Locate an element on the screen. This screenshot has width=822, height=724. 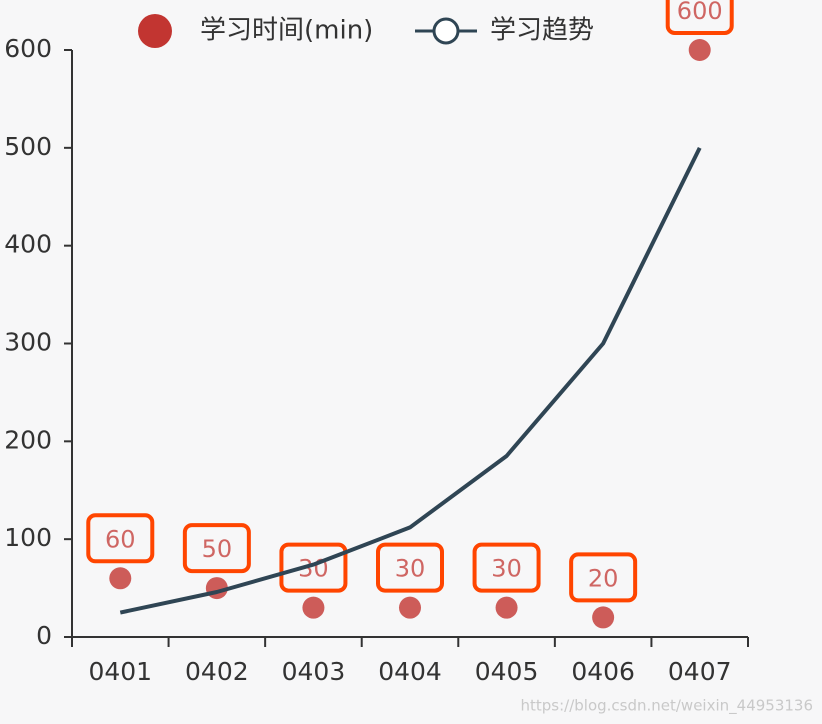
data-label: 20 is located at coordinates (603, 578).